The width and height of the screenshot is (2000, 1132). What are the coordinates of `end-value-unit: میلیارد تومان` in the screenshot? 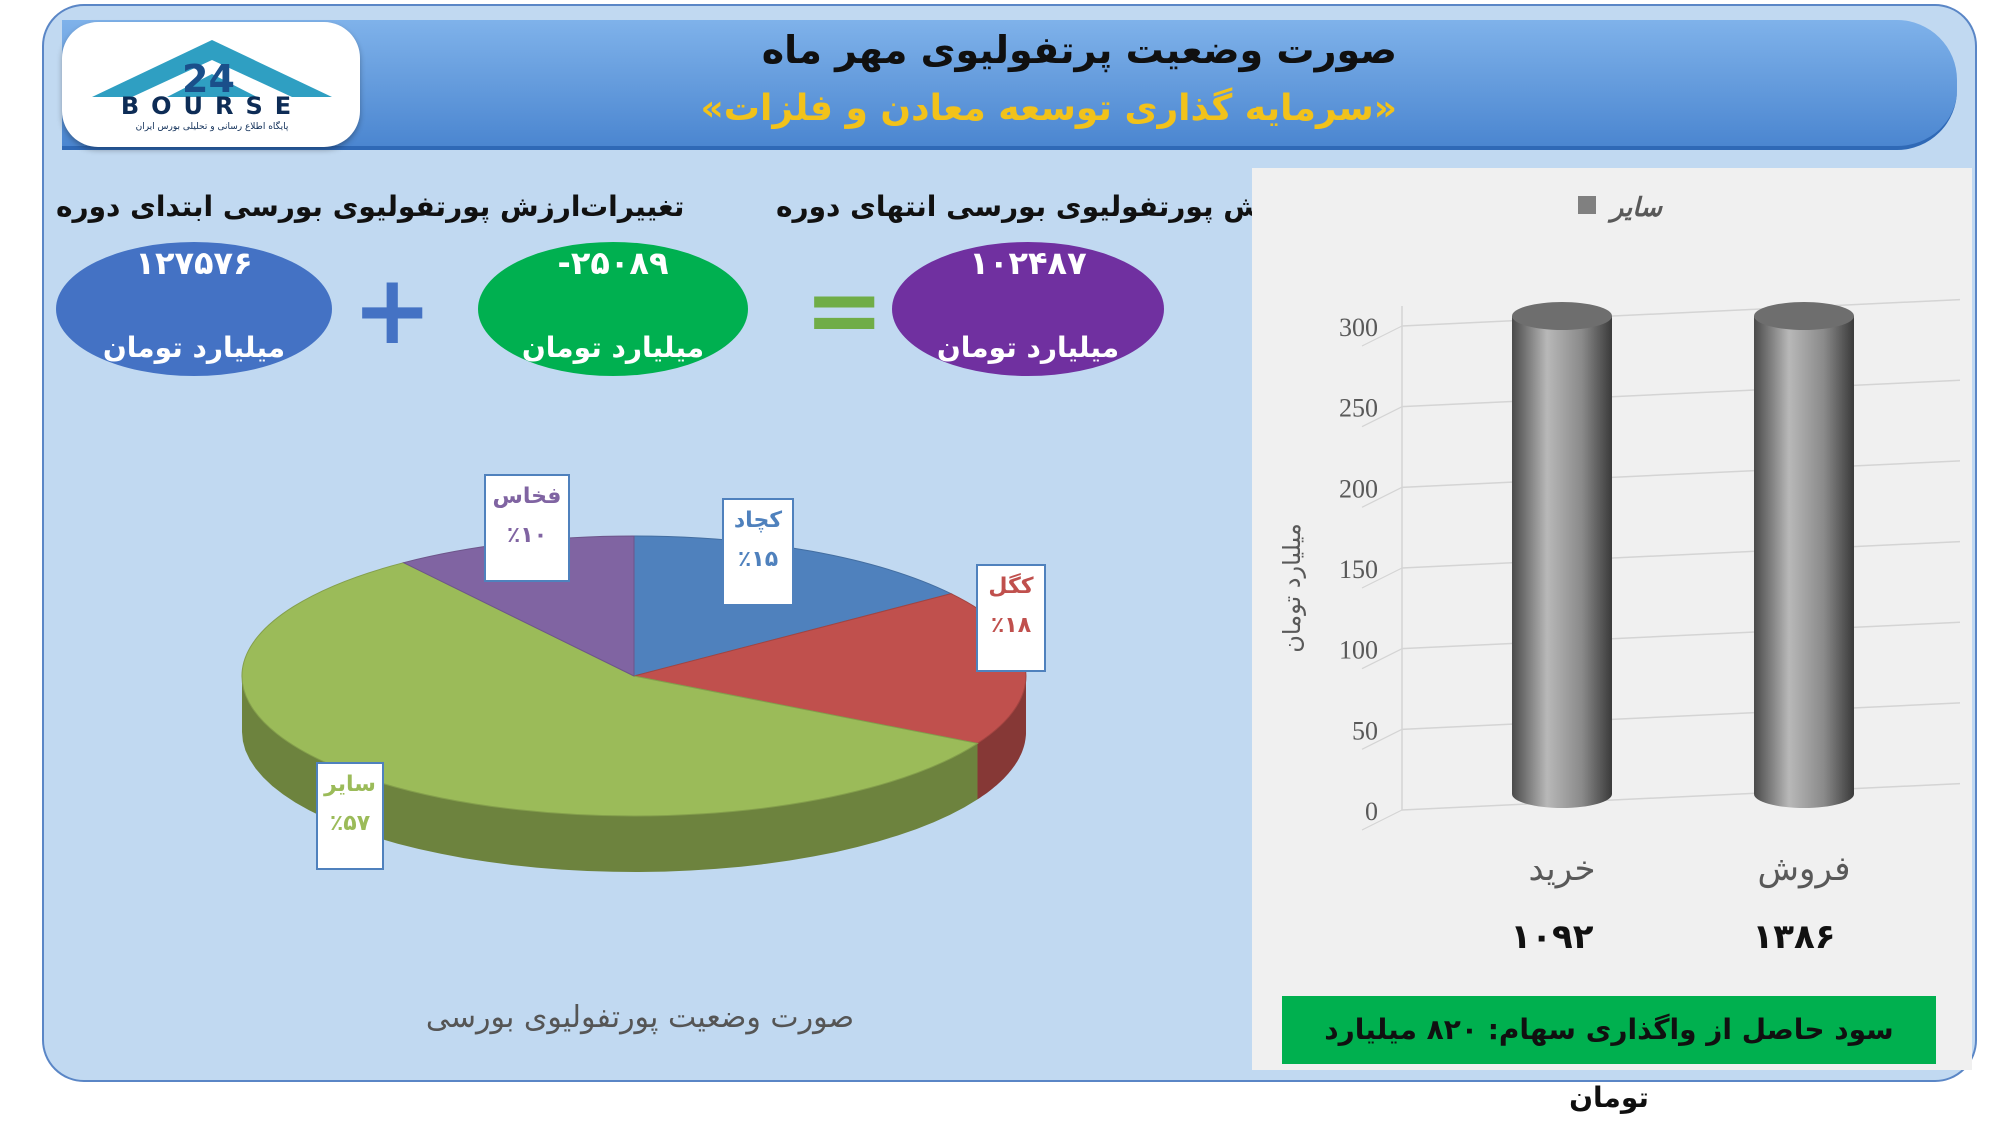 It's located at (1028, 347).